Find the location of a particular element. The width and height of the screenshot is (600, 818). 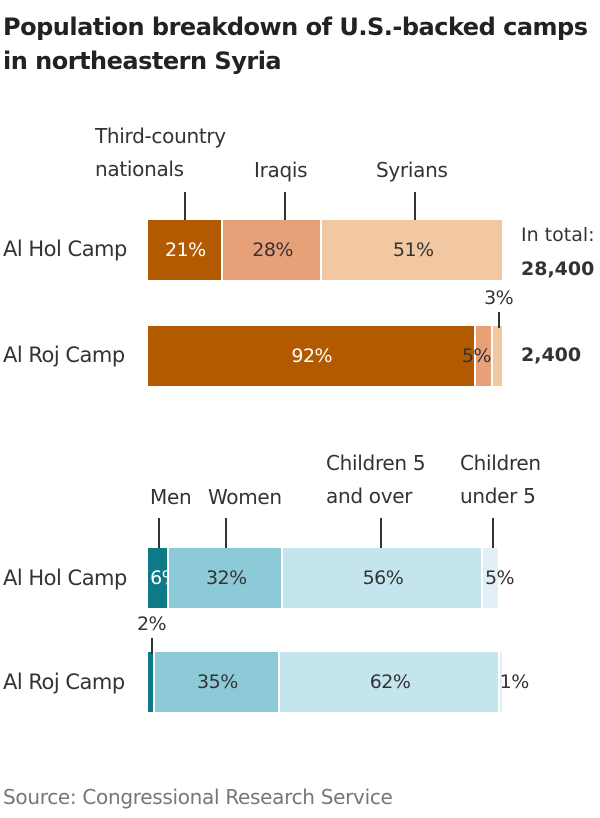

data-label: 62% is located at coordinates (390, 682).